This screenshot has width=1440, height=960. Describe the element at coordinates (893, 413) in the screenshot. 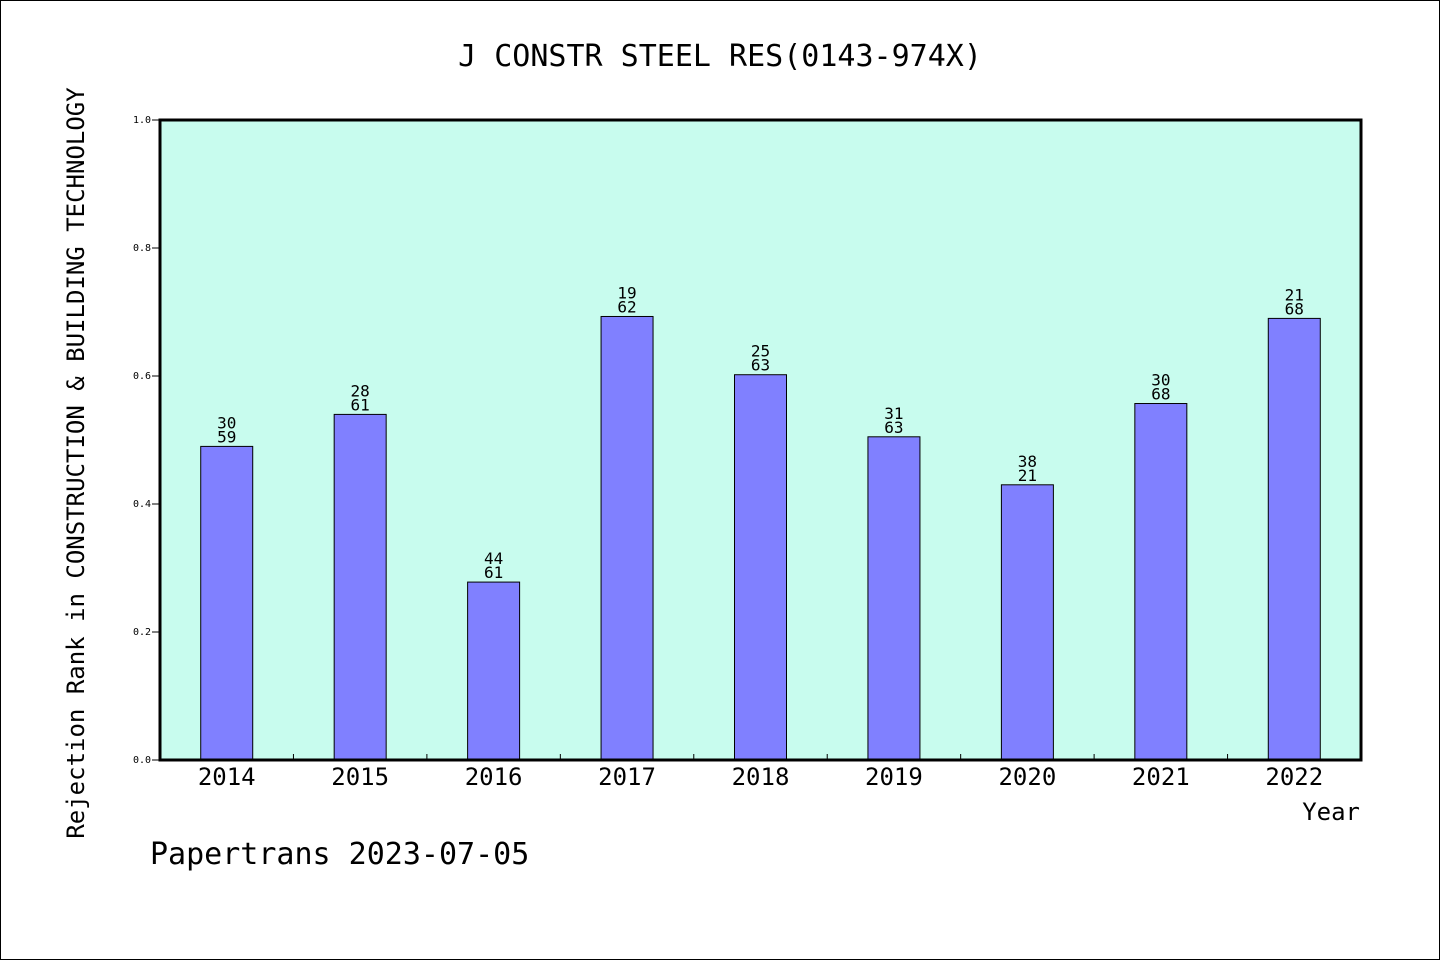

I see `data-label-top: 31` at that location.